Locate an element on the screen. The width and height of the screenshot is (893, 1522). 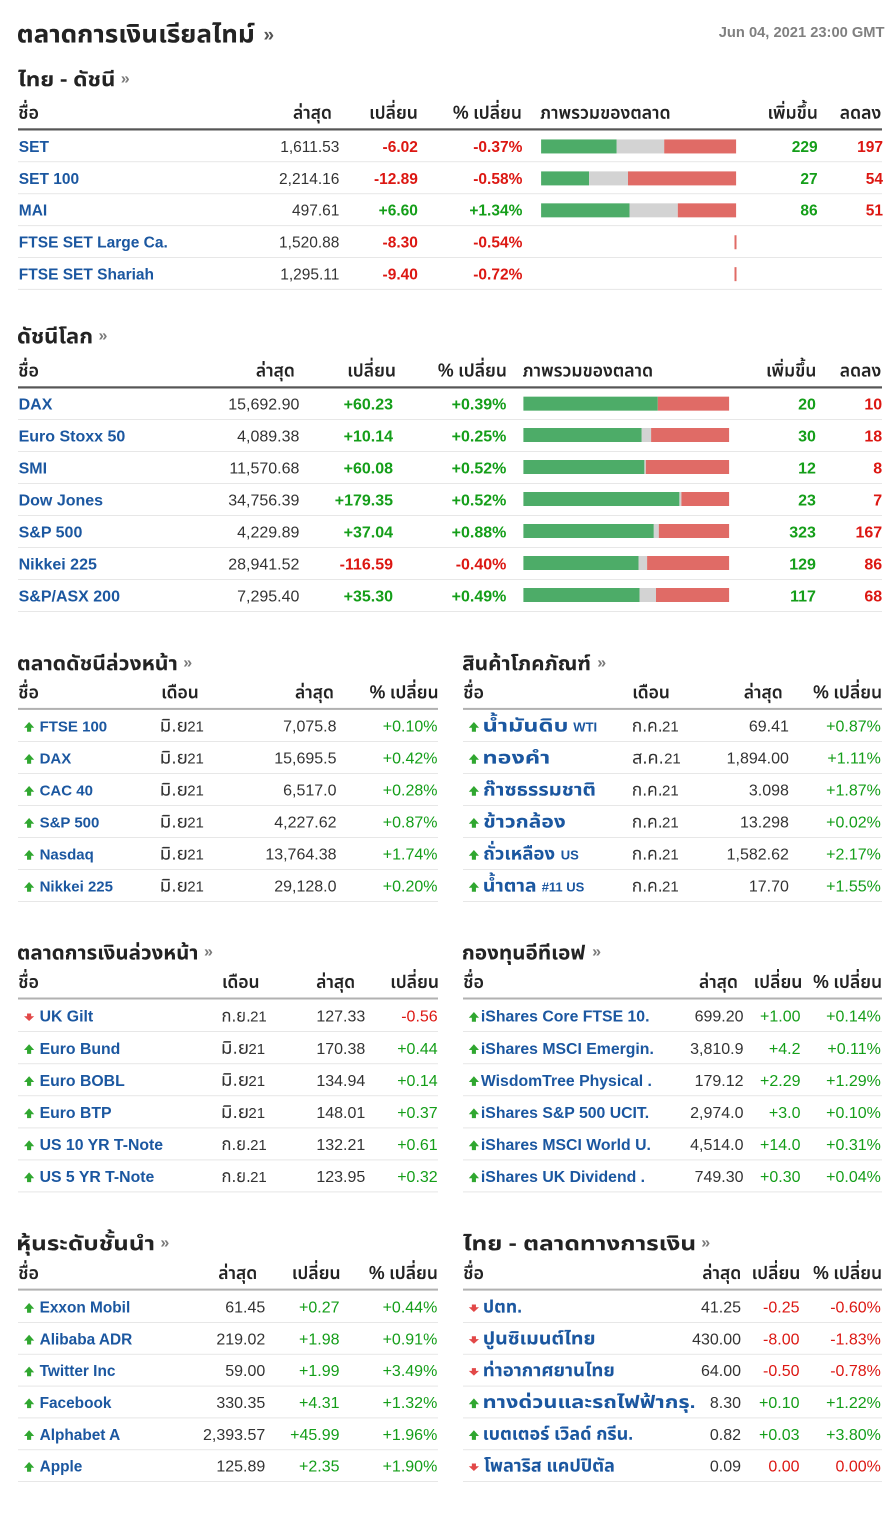
svg-text: -9.40 is located at coordinates (400, 275).